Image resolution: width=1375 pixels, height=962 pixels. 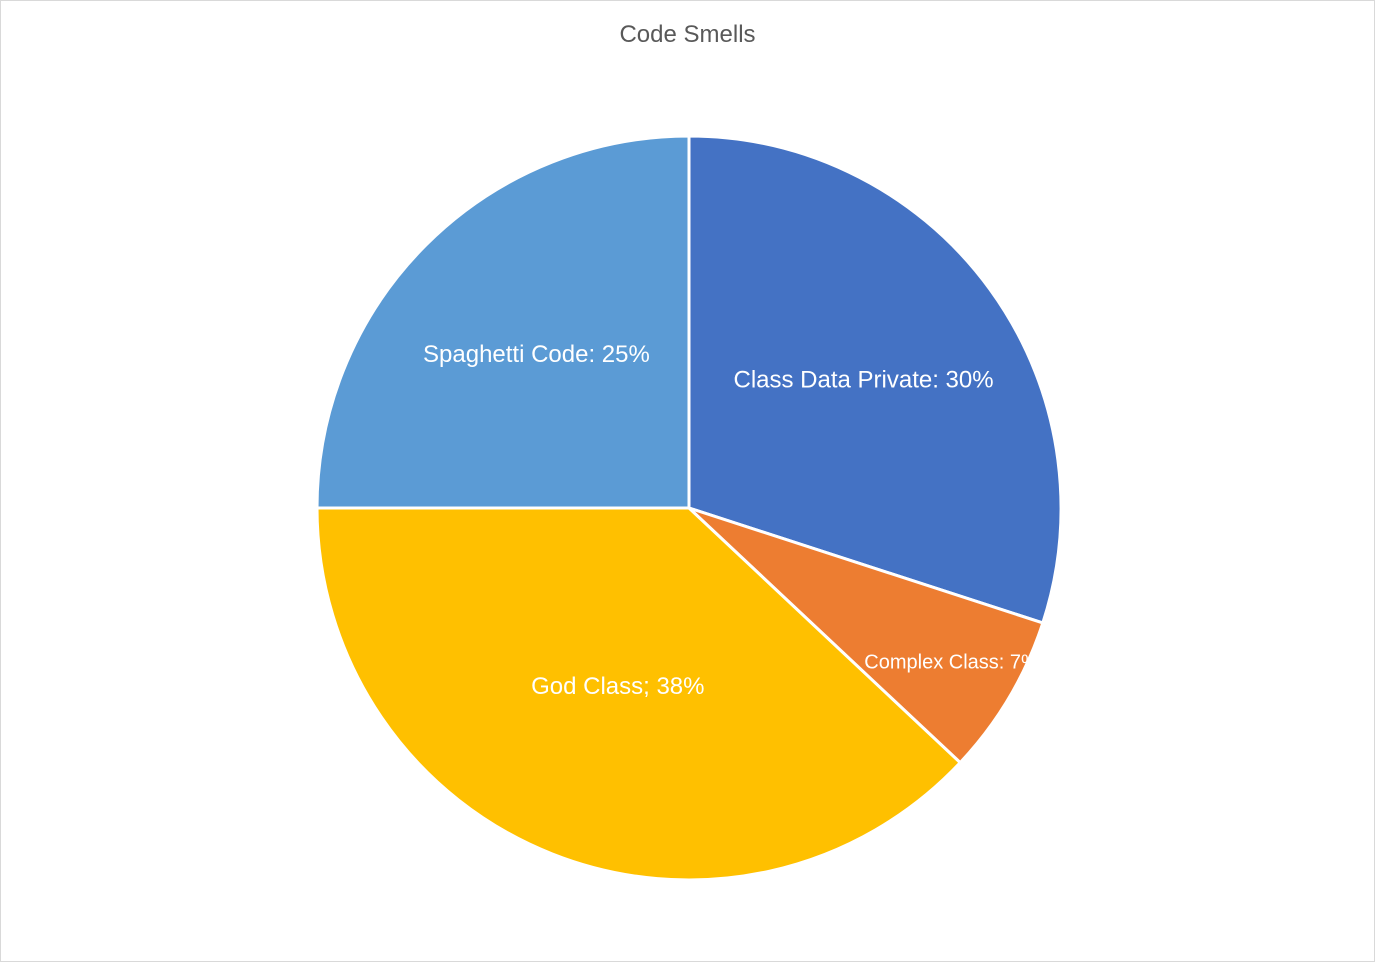 I want to click on data-label-god-class: God Class; 38%, so click(x=617, y=686).